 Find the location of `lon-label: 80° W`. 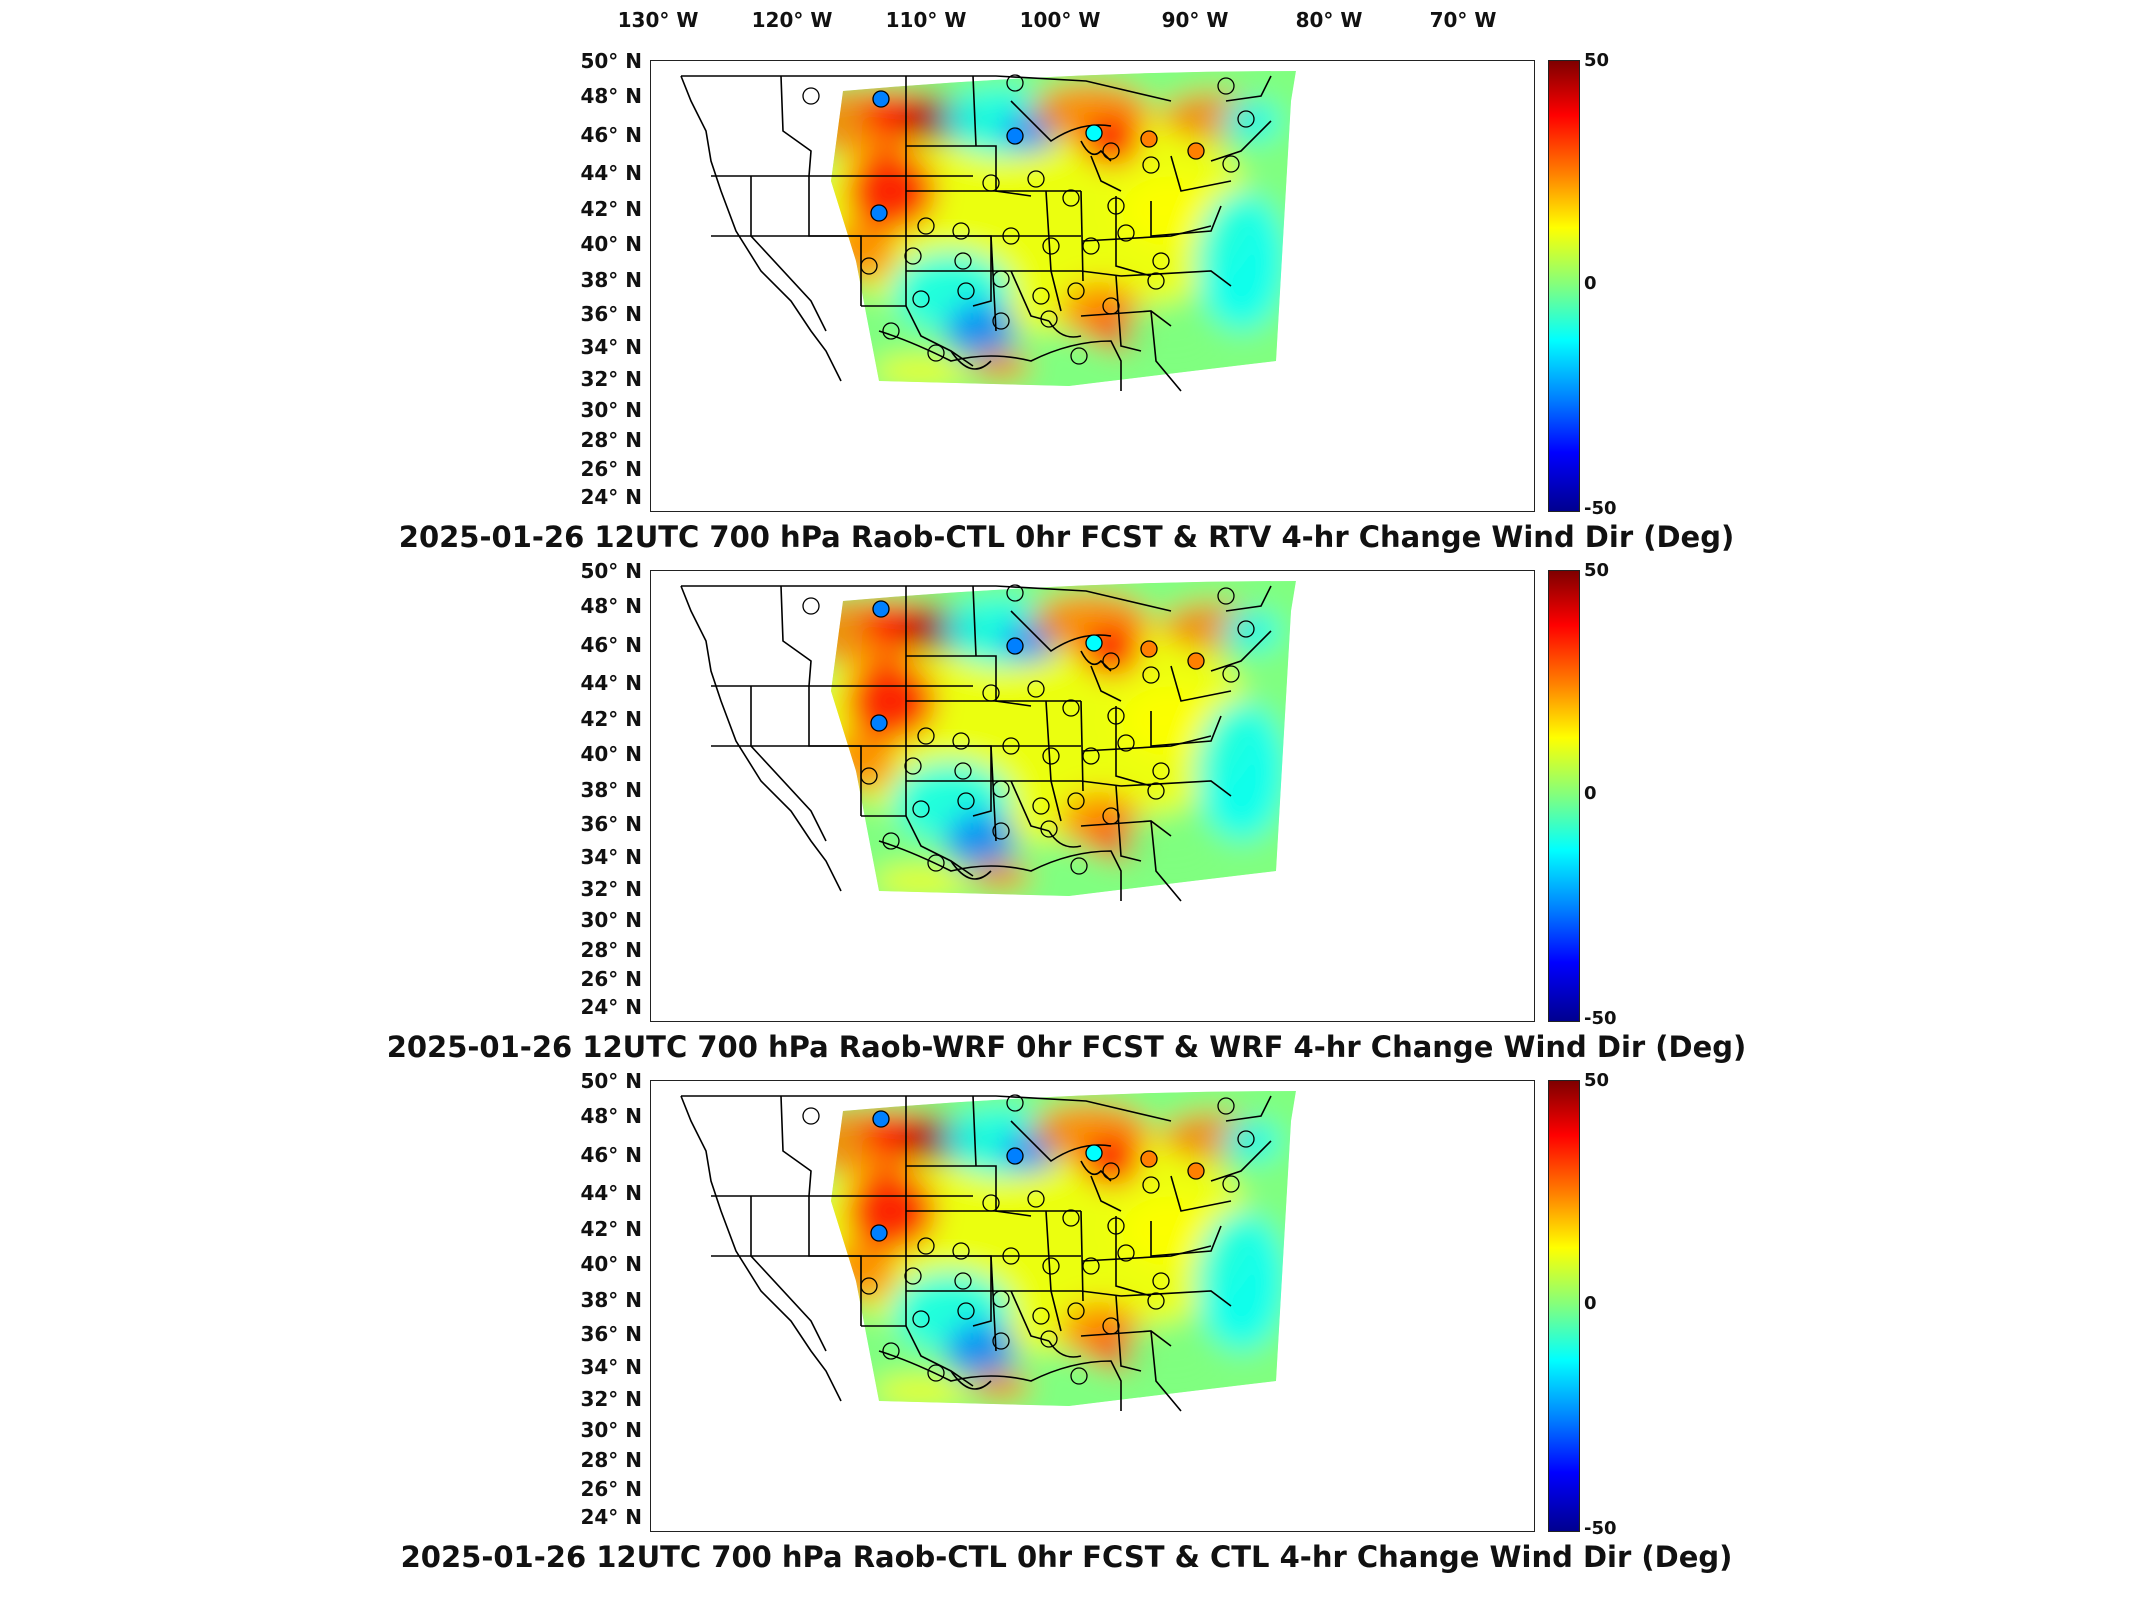

lon-label: 80° W is located at coordinates (1329, 20).